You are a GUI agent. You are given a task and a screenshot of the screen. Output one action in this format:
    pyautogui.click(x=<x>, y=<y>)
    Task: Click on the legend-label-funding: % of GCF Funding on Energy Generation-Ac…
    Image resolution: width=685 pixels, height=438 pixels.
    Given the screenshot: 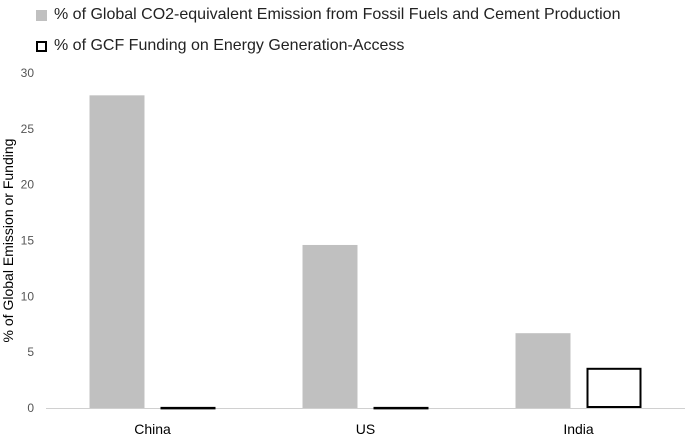 What is the action you would take?
    pyautogui.click(x=229, y=45)
    